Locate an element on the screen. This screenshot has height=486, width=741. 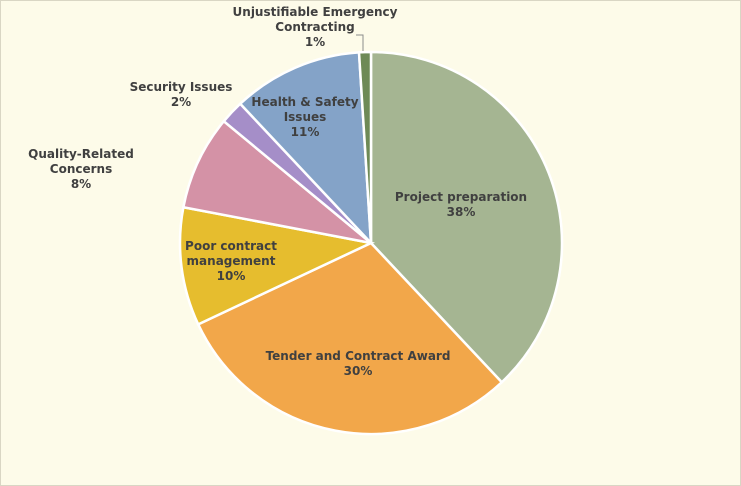
pie-slice-health-safety-issues is located at coordinates (305, 149).